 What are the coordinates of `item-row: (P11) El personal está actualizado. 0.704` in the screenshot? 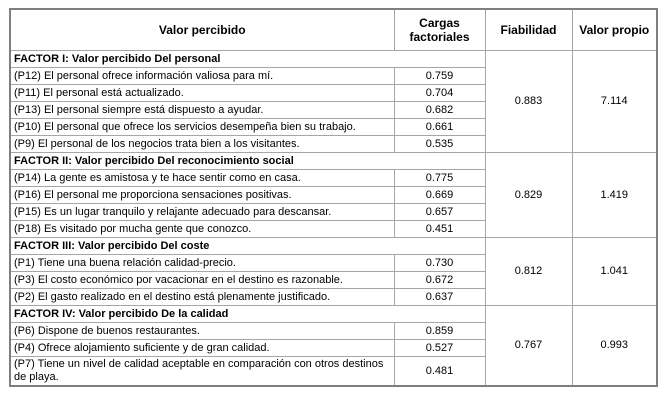 It's located at (333, 93).